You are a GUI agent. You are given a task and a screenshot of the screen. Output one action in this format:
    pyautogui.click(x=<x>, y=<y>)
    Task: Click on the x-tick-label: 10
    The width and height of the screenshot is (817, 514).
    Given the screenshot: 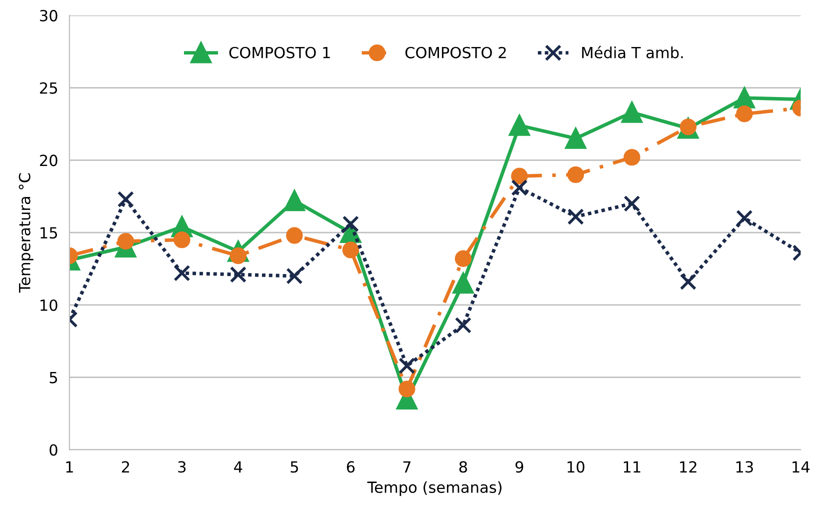 What is the action you would take?
    pyautogui.click(x=576, y=467)
    